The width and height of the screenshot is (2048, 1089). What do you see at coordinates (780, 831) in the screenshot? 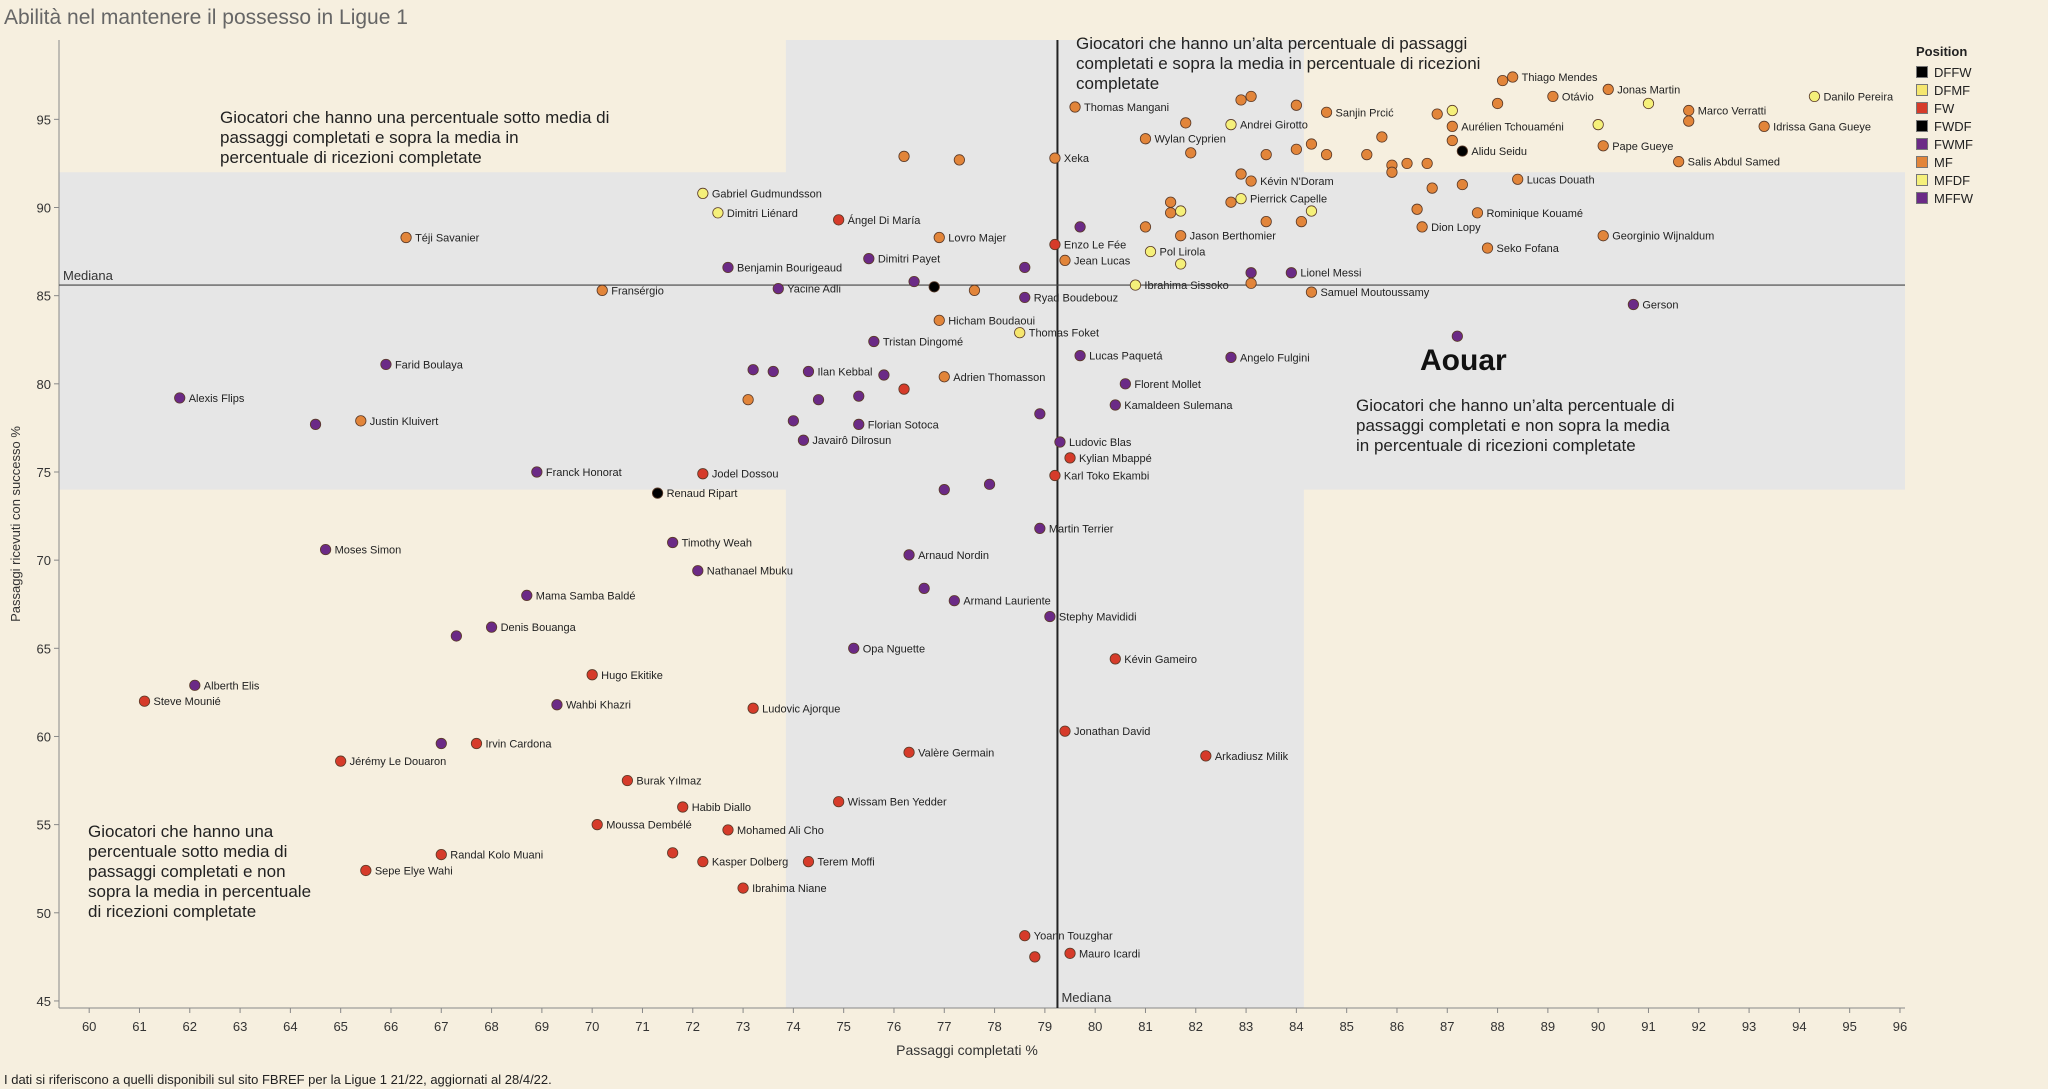
I see `point-label: Mohamed Ali Cho` at bounding box center [780, 831].